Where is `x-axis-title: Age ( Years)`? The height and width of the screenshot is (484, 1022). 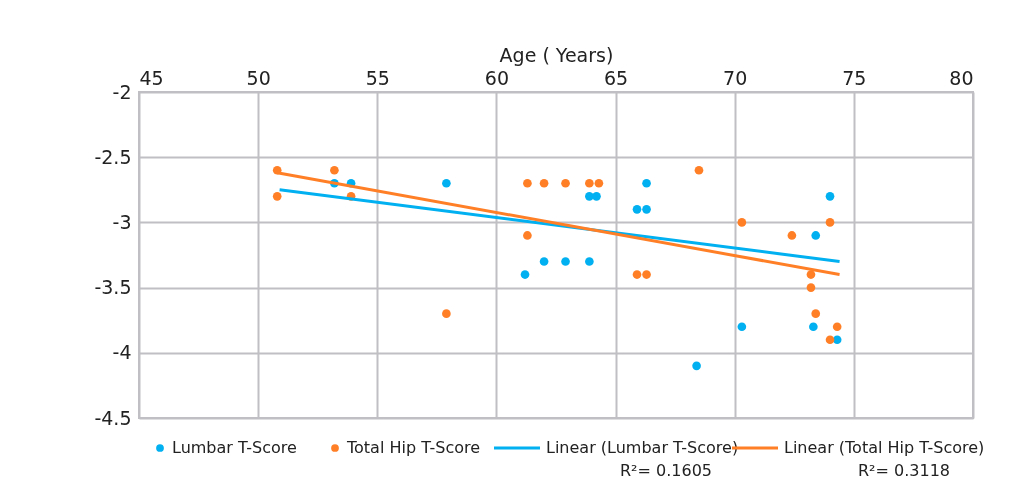
x-axis-title: Age ( Years) is located at coordinates (556, 54).